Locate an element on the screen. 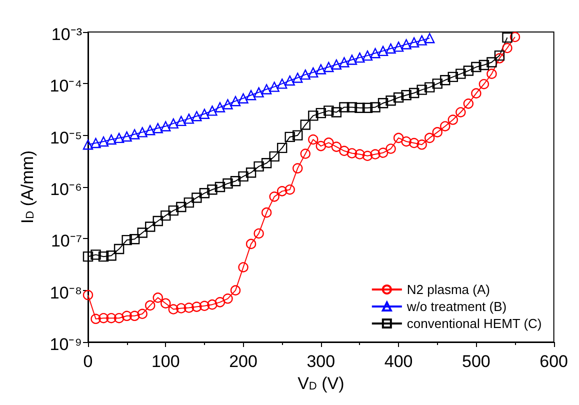  x-tick-label: 600 is located at coordinates (554, 362).